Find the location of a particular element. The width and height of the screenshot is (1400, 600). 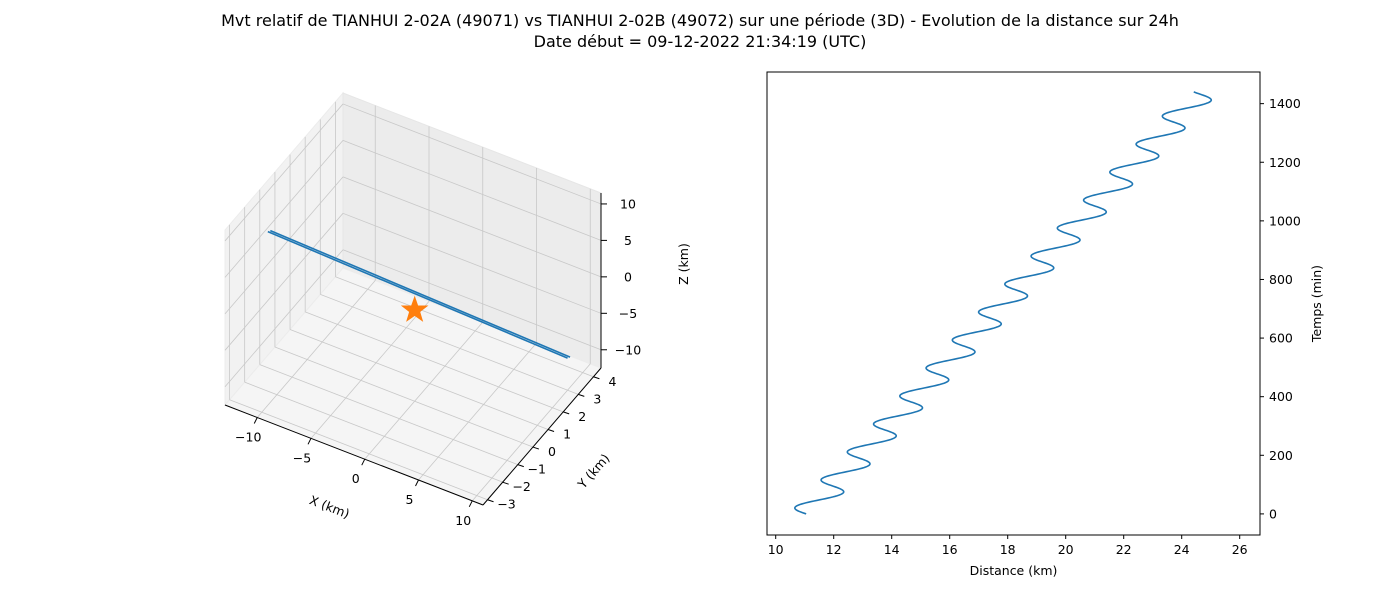

y-tick-label-2d: 1400 is located at coordinates (1285, 103).